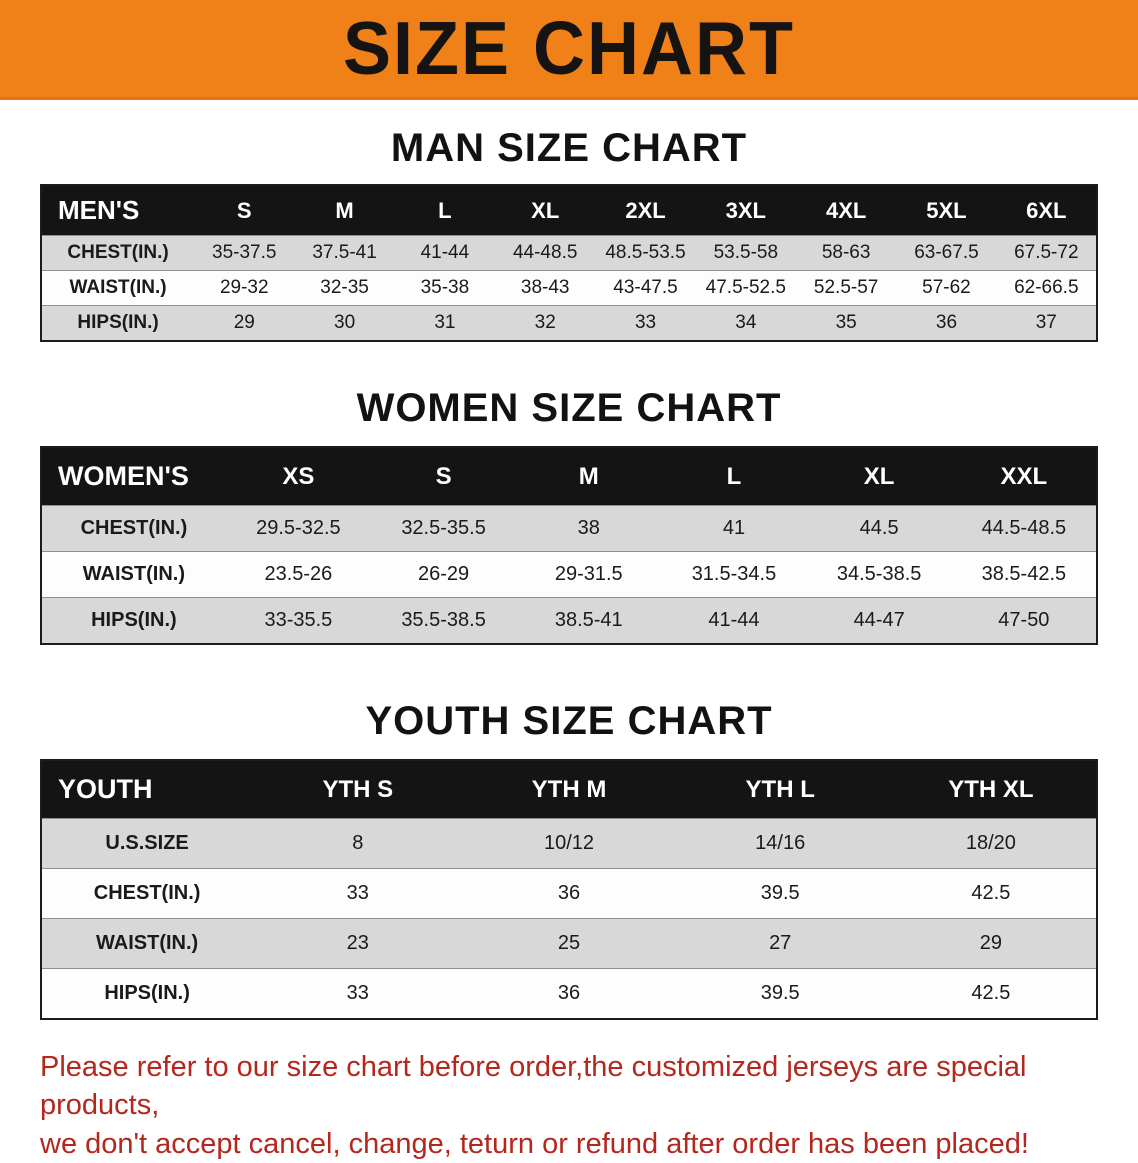 The height and width of the screenshot is (1163, 1138). I want to click on measurement-row: WAIST(IN.) 23 25 27 29, so click(569, 943).